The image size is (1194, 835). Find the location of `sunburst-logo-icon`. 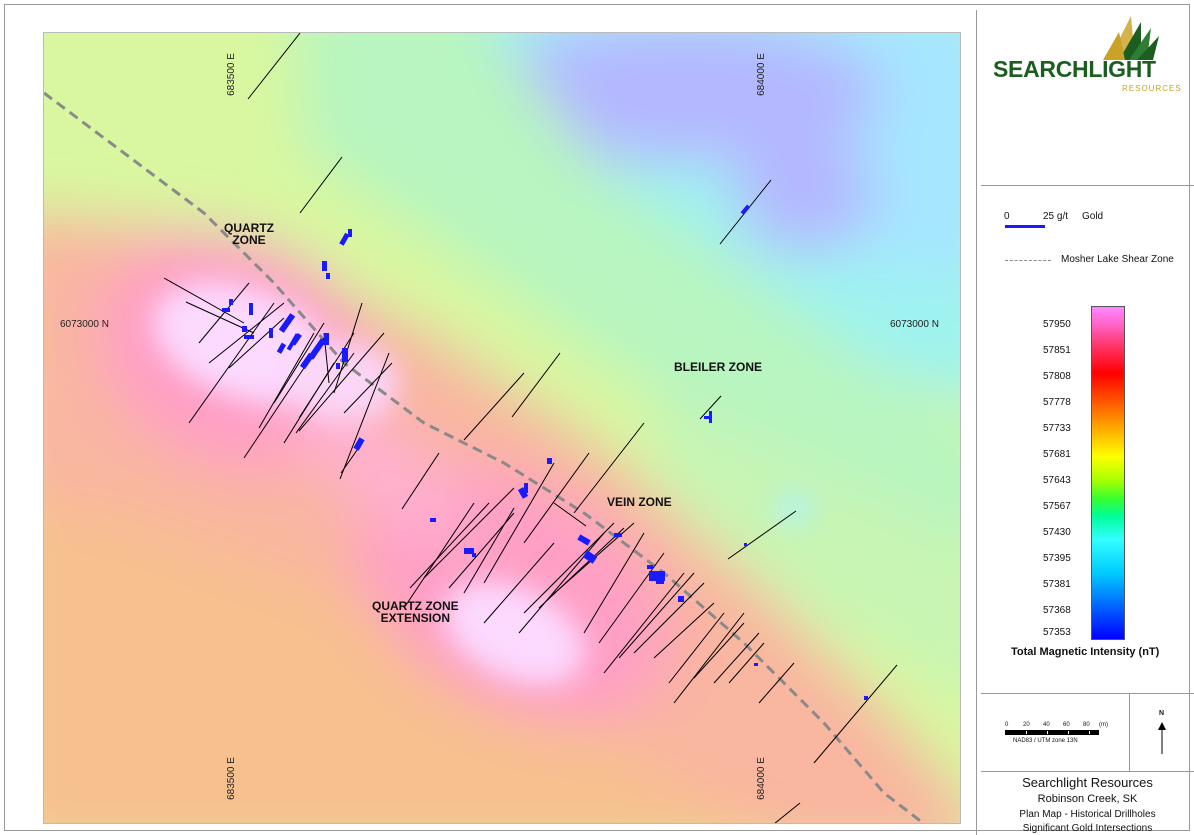

sunburst-logo-icon is located at coordinates (1131, 38).